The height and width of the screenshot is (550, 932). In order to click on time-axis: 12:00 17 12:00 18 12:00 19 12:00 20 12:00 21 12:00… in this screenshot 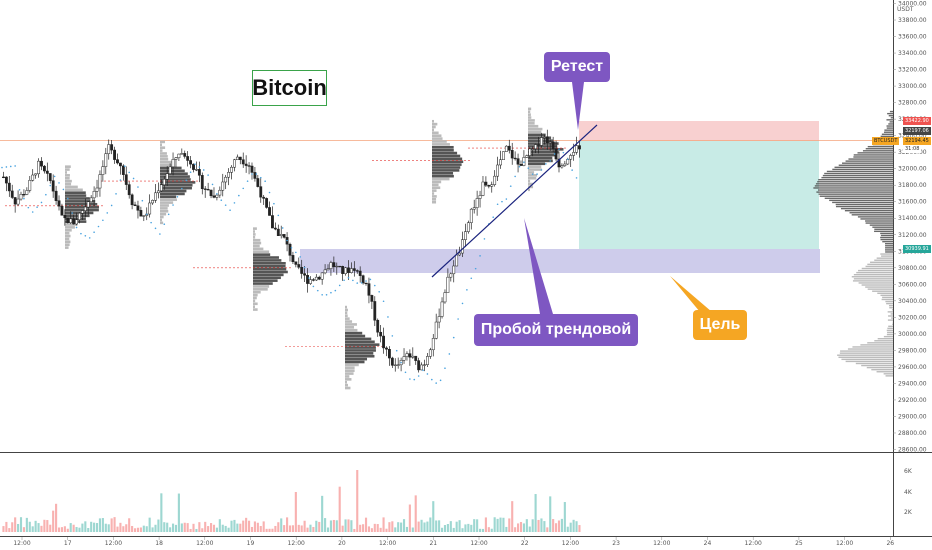, I will do `click(453, 542)`.